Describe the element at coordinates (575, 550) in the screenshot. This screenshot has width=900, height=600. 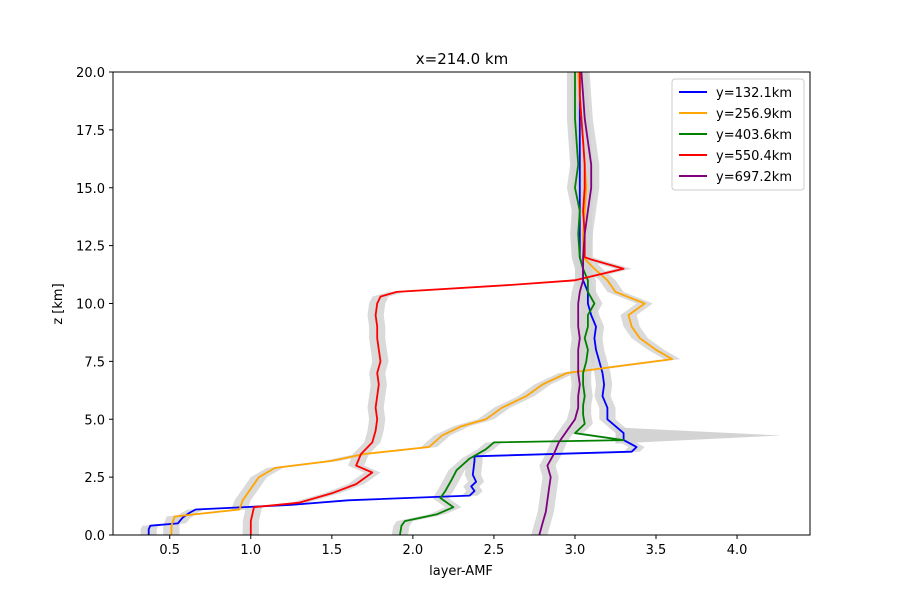
I see `x-tick-label: 3.0` at that location.